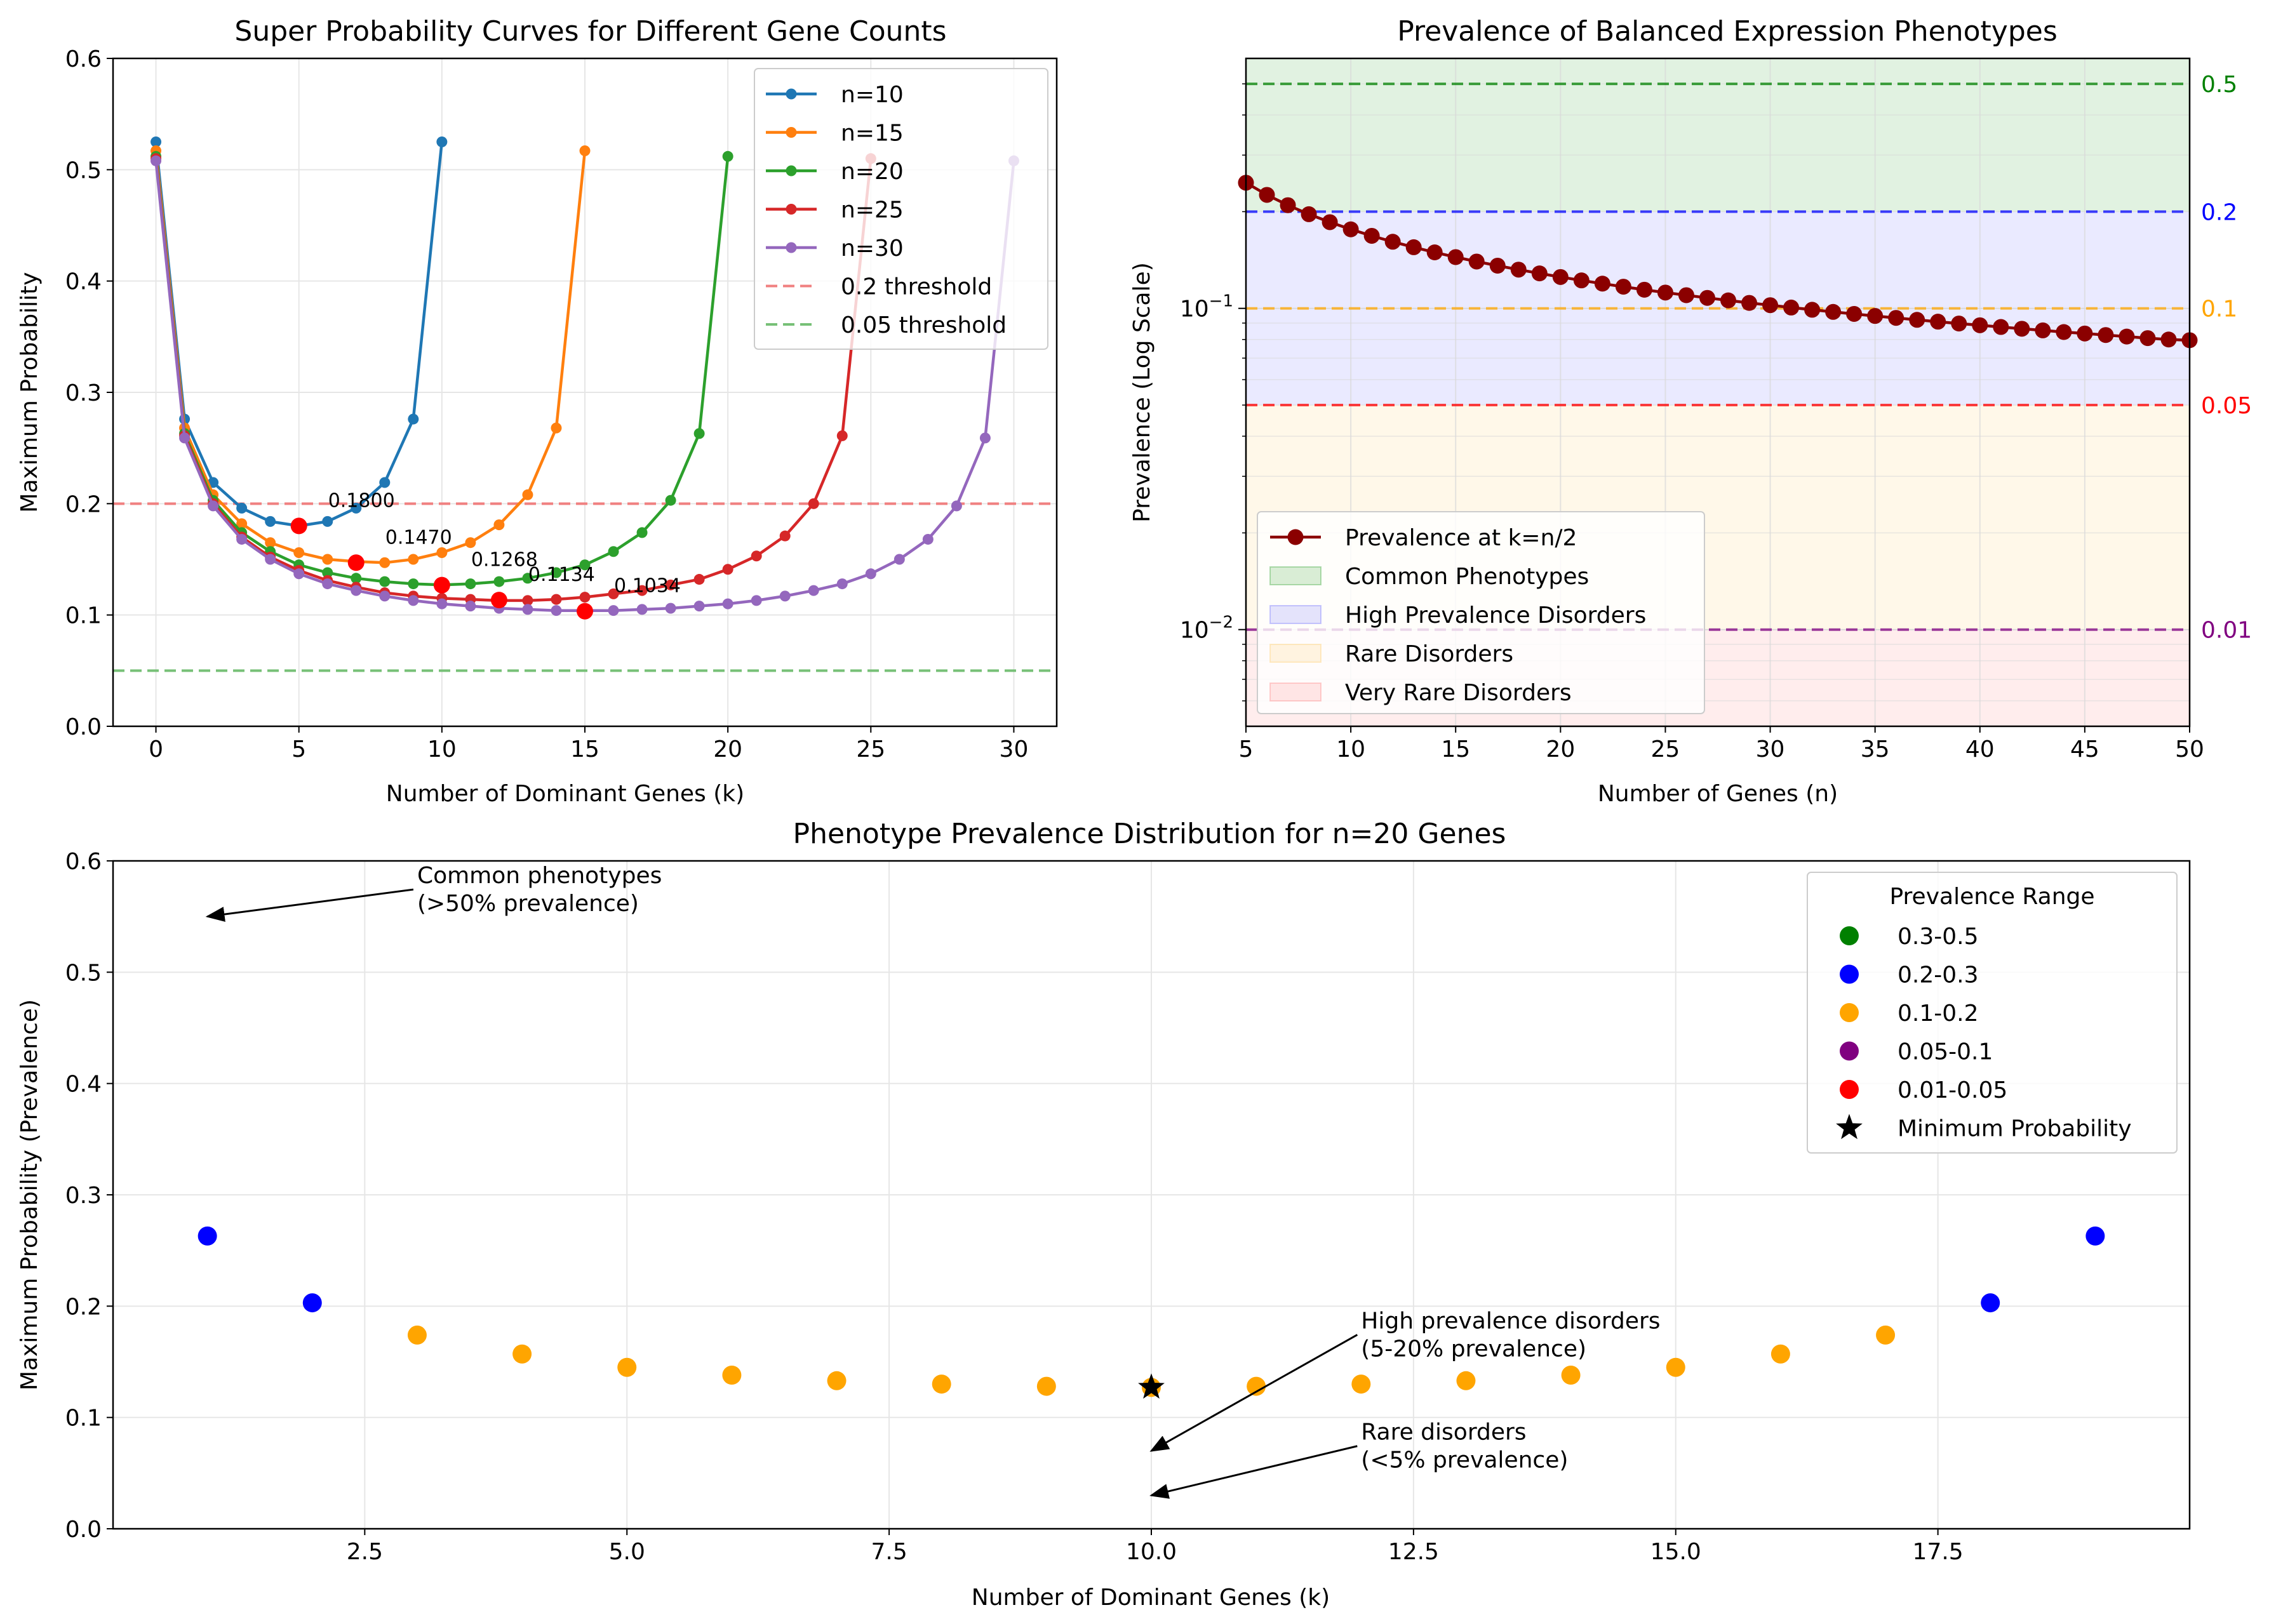  Describe the element at coordinates (2219, 212) in the screenshot. I see `chart-2-reference-label: 0.2` at that location.